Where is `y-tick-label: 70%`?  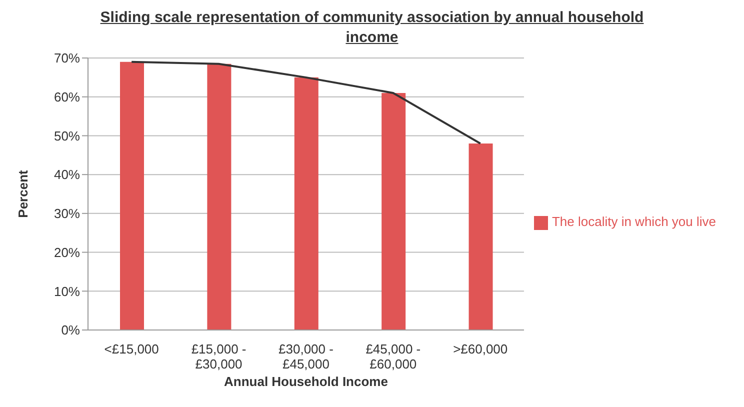 y-tick-label: 70% is located at coordinates (67, 58).